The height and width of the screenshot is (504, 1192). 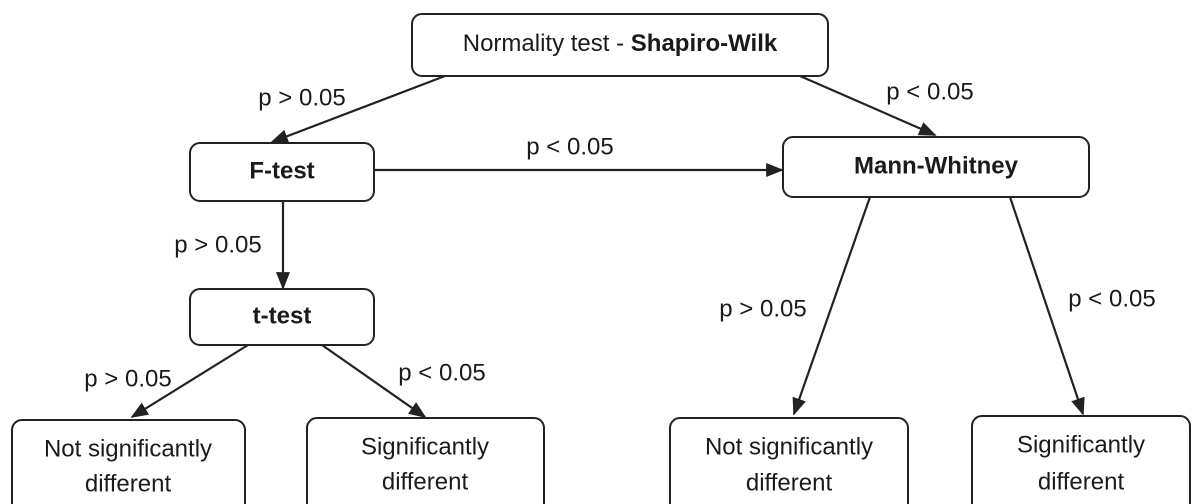 I want to click on node-label-part: Normality test -, so click(x=547, y=43).